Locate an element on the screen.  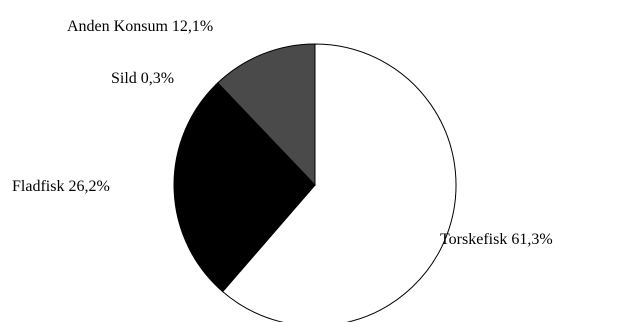
pie-slice-anden-konsum is located at coordinates (266, 115).